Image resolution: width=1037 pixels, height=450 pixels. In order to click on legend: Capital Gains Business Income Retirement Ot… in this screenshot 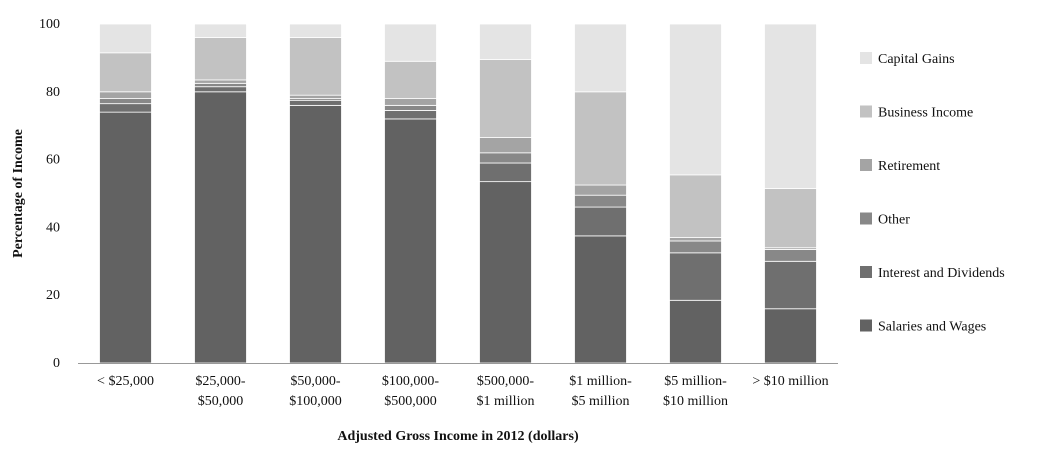, I will do `click(932, 193)`.